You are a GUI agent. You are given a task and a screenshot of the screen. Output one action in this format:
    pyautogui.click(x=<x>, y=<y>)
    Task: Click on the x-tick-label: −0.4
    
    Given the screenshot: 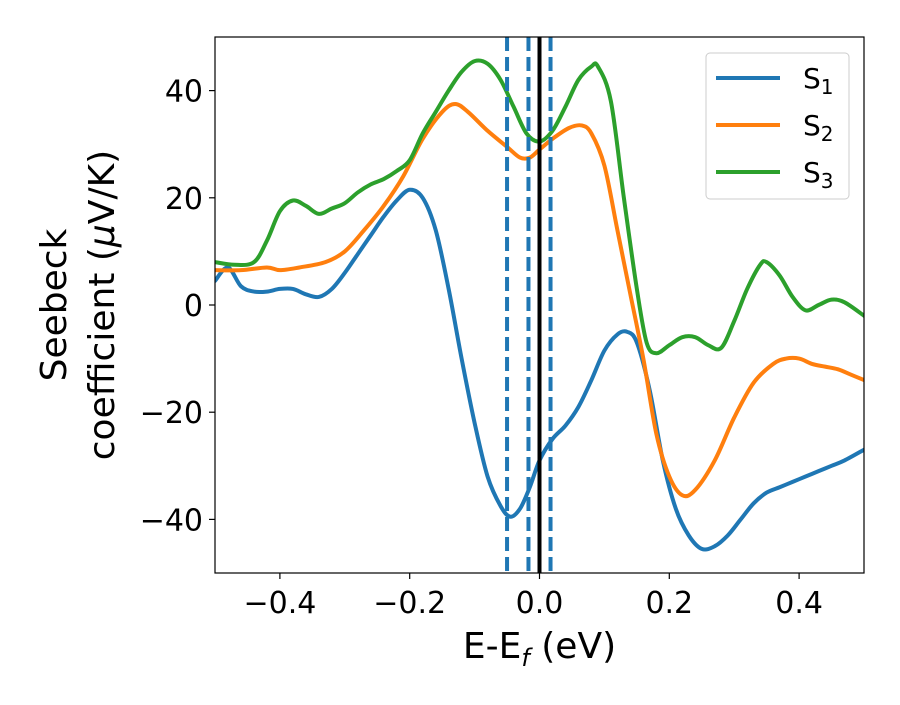 What is the action you would take?
    pyautogui.click(x=279, y=603)
    